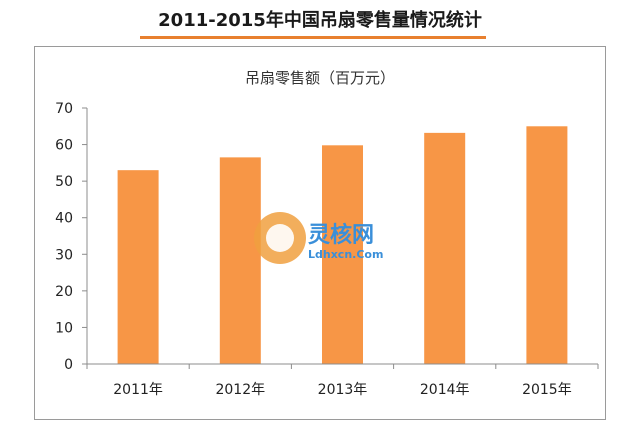  What do you see at coordinates (64, 146) in the screenshot?
I see `y-tick-label: 60` at bounding box center [64, 146].